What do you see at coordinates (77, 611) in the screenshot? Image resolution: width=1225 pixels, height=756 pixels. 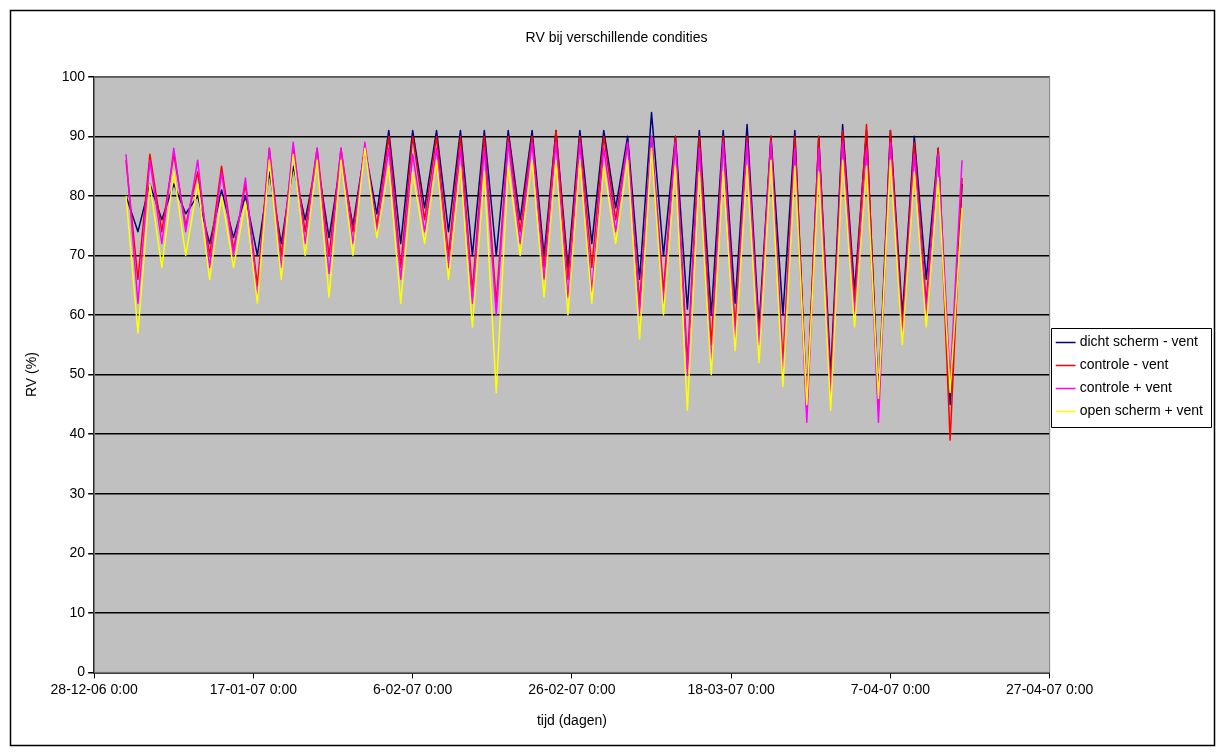 I see `y-tick-label: 10` at bounding box center [77, 611].